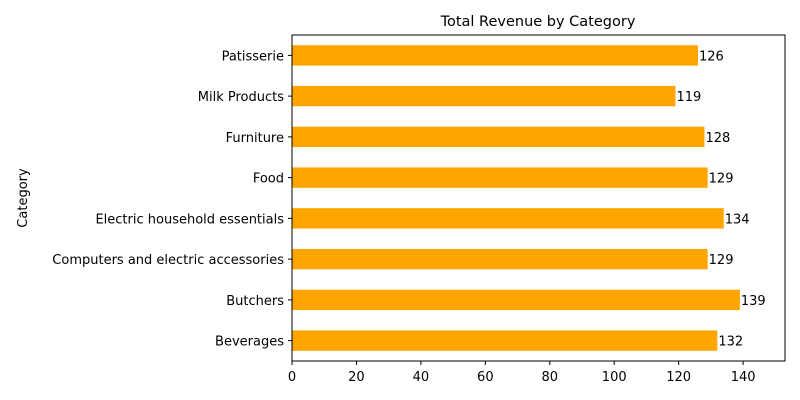 The height and width of the screenshot is (400, 800). I want to click on chart-title: Total Revenue by Category, so click(538, 22).